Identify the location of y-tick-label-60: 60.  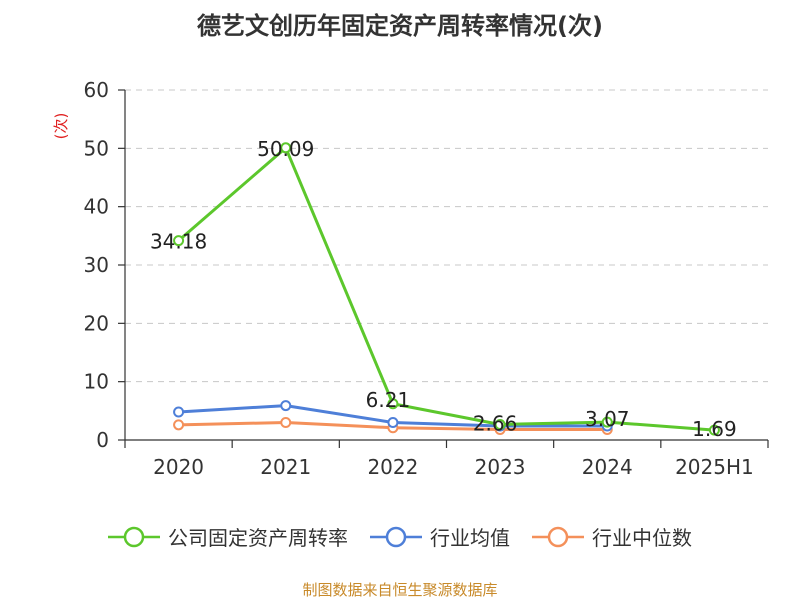
(96, 90).